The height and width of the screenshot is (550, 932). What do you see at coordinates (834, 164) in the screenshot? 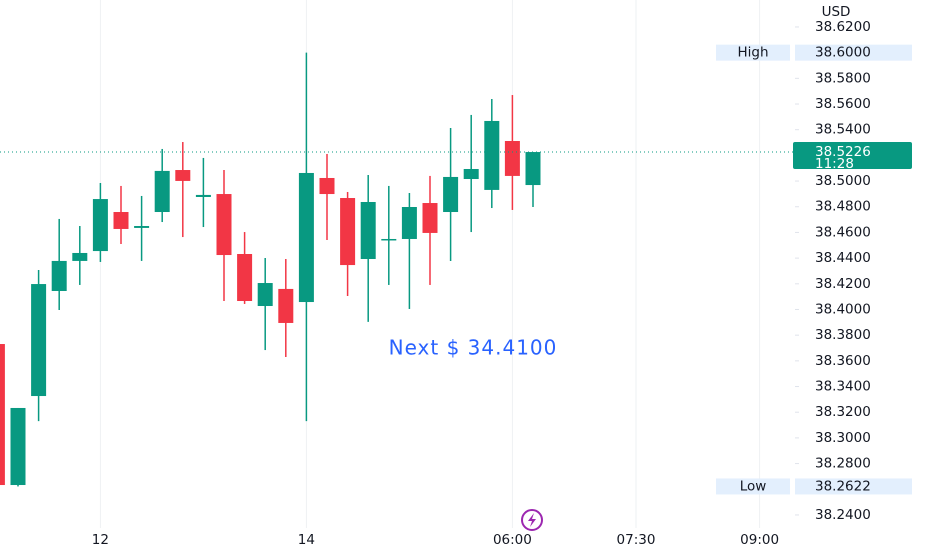
I see `countdown: 11:28` at bounding box center [834, 164].